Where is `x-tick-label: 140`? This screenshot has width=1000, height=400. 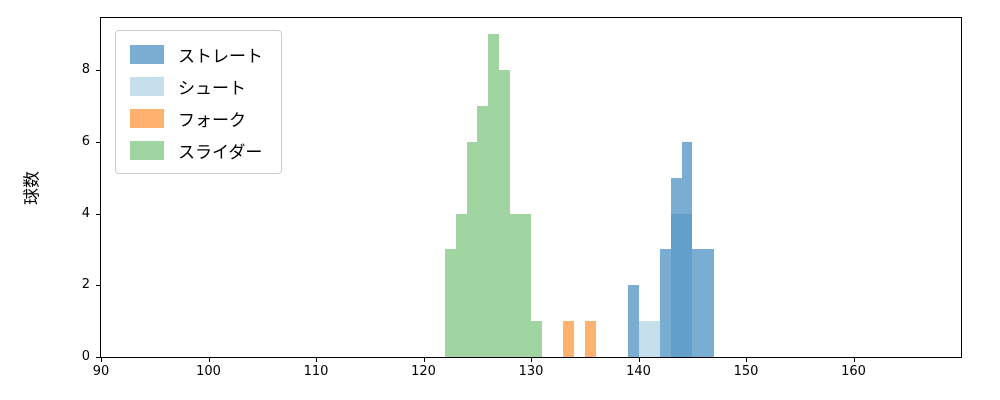
x-tick-label: 140 is located at coordinates (638, 371).